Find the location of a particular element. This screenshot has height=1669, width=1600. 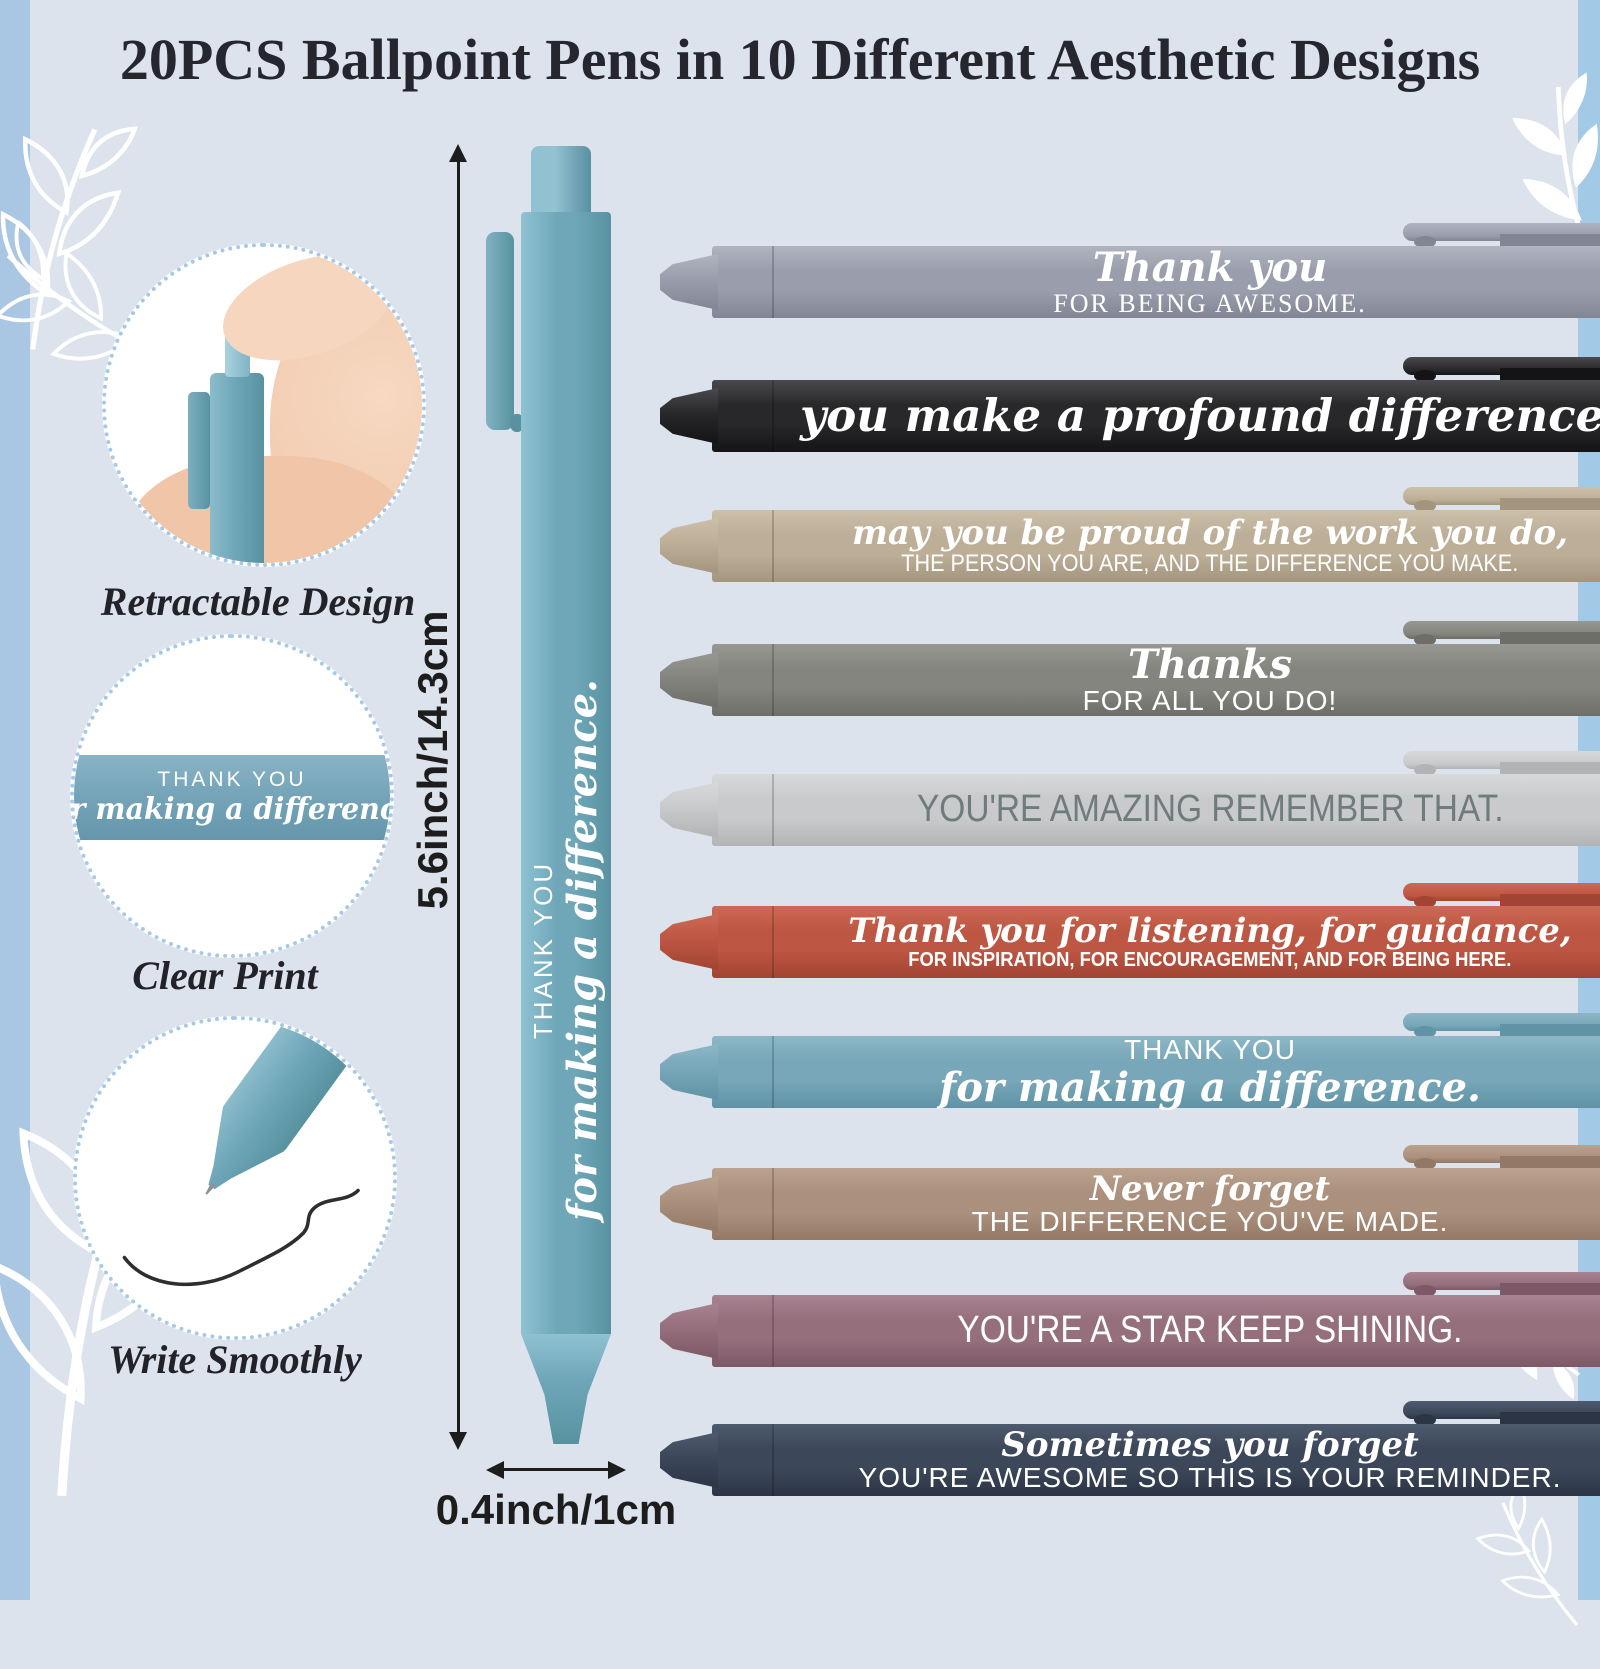

pen-quote-line2: FOR ALL YOU DO! is located at coordinates (1210, 701).